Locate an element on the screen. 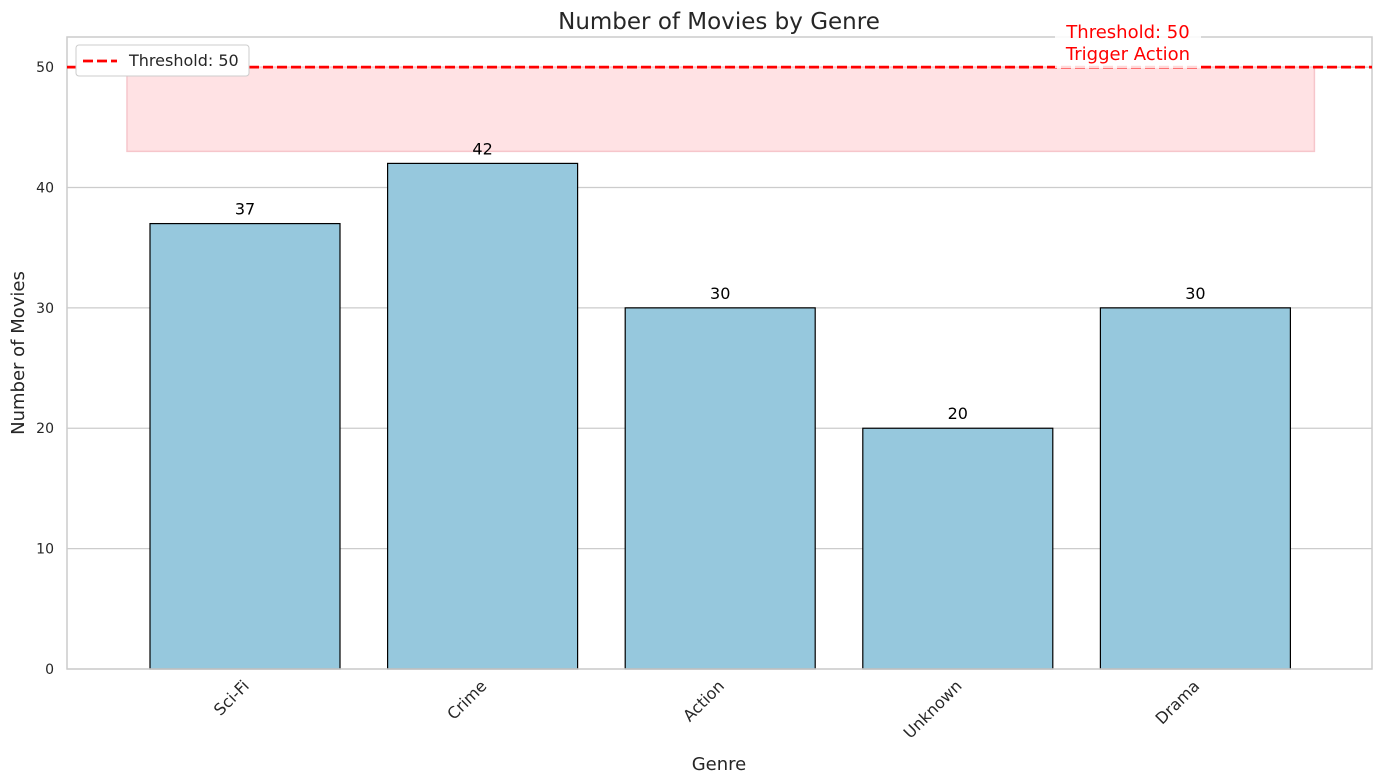 This screenshot has height=784, width=1384. bar-value-label: 37 is located at coordinates (245, 209).